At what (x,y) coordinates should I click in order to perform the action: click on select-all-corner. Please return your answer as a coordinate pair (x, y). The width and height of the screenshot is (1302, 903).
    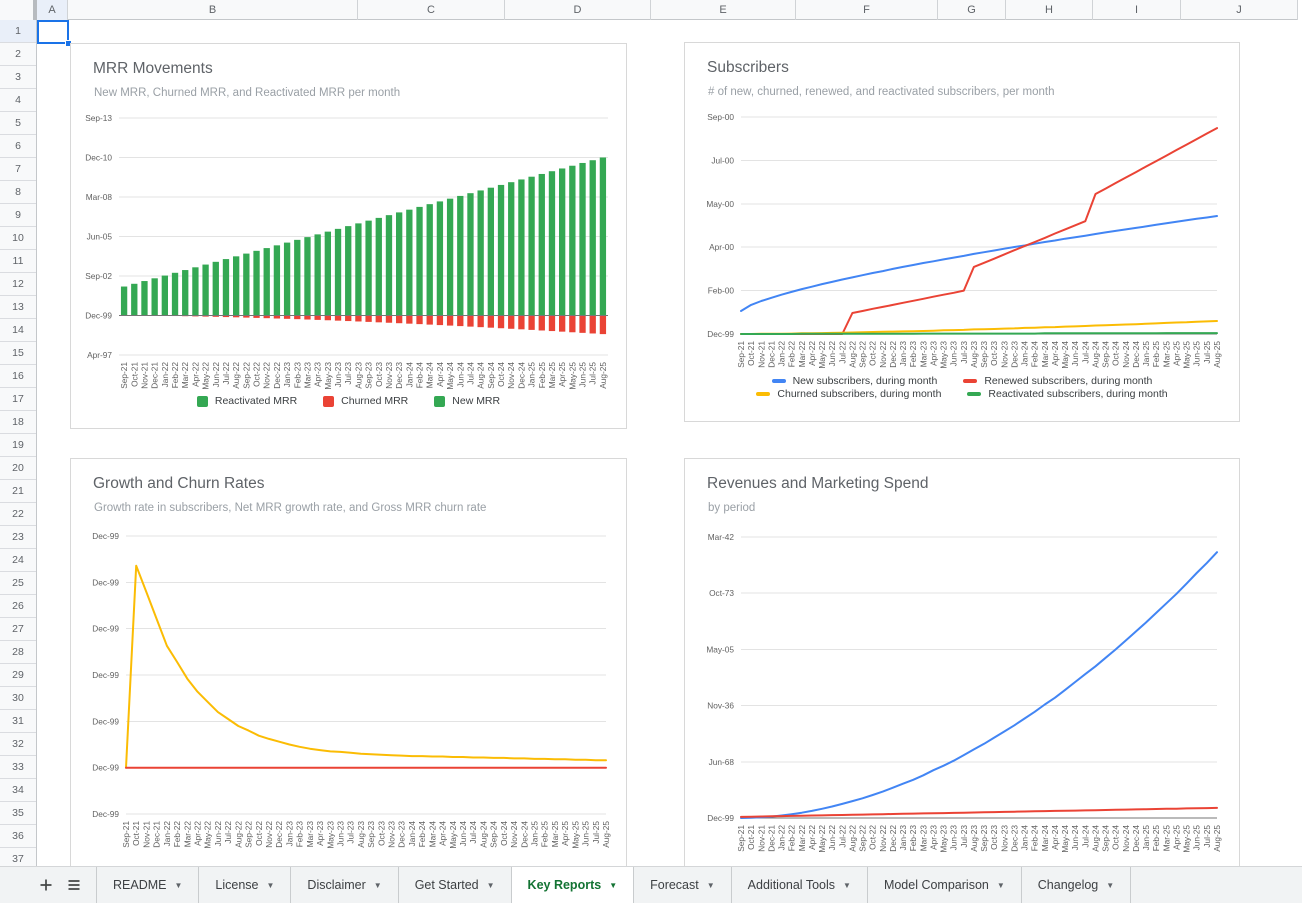
    Looking at the image, I should click on (18, 10).